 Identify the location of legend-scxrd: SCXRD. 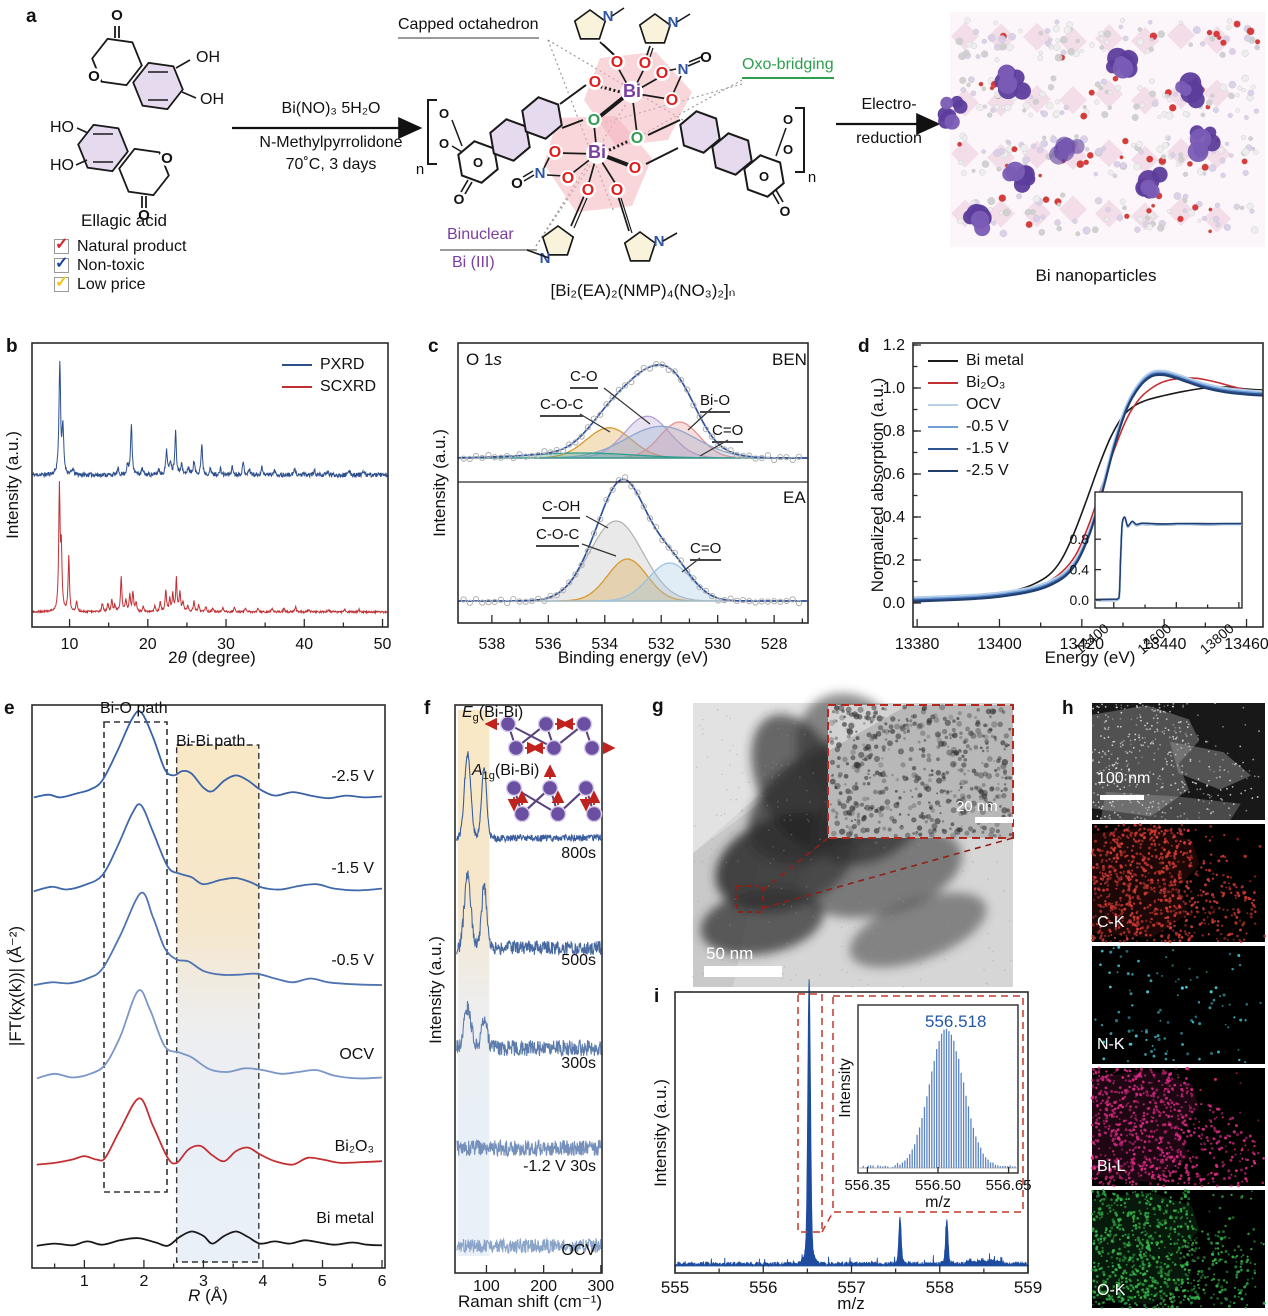
(329, 387).